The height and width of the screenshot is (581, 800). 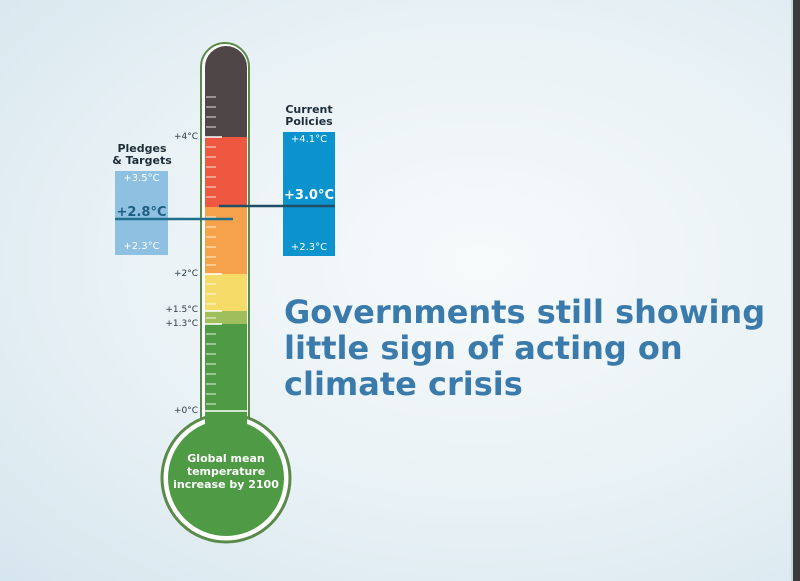 I want to click on scale-label-plus1-3: +1.3°C, so click(x=181, y=324).